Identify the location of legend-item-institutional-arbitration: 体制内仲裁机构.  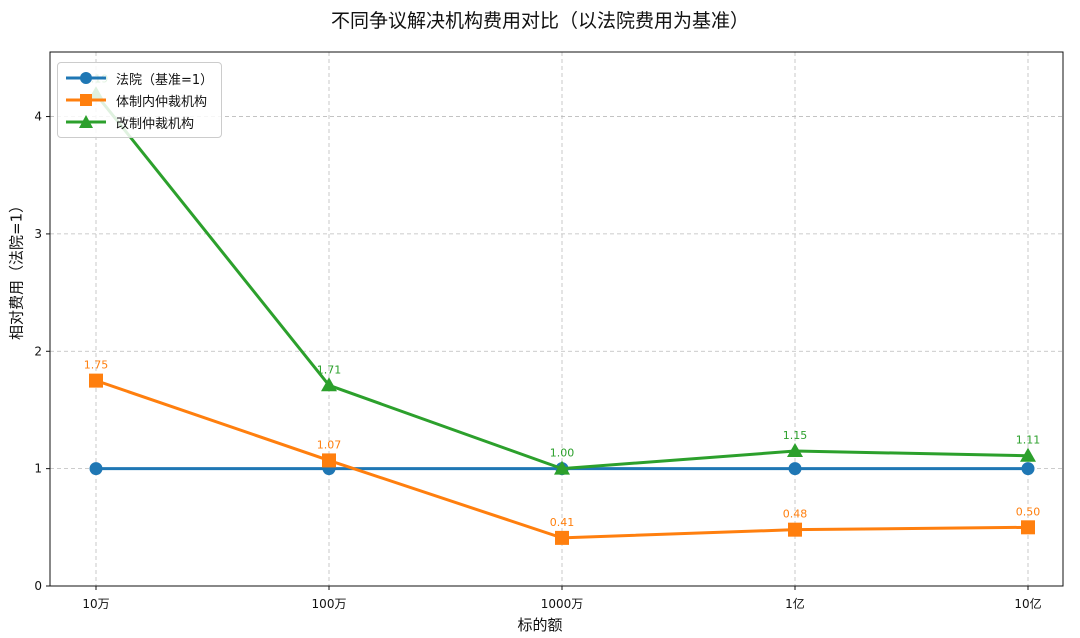
(138, 100).